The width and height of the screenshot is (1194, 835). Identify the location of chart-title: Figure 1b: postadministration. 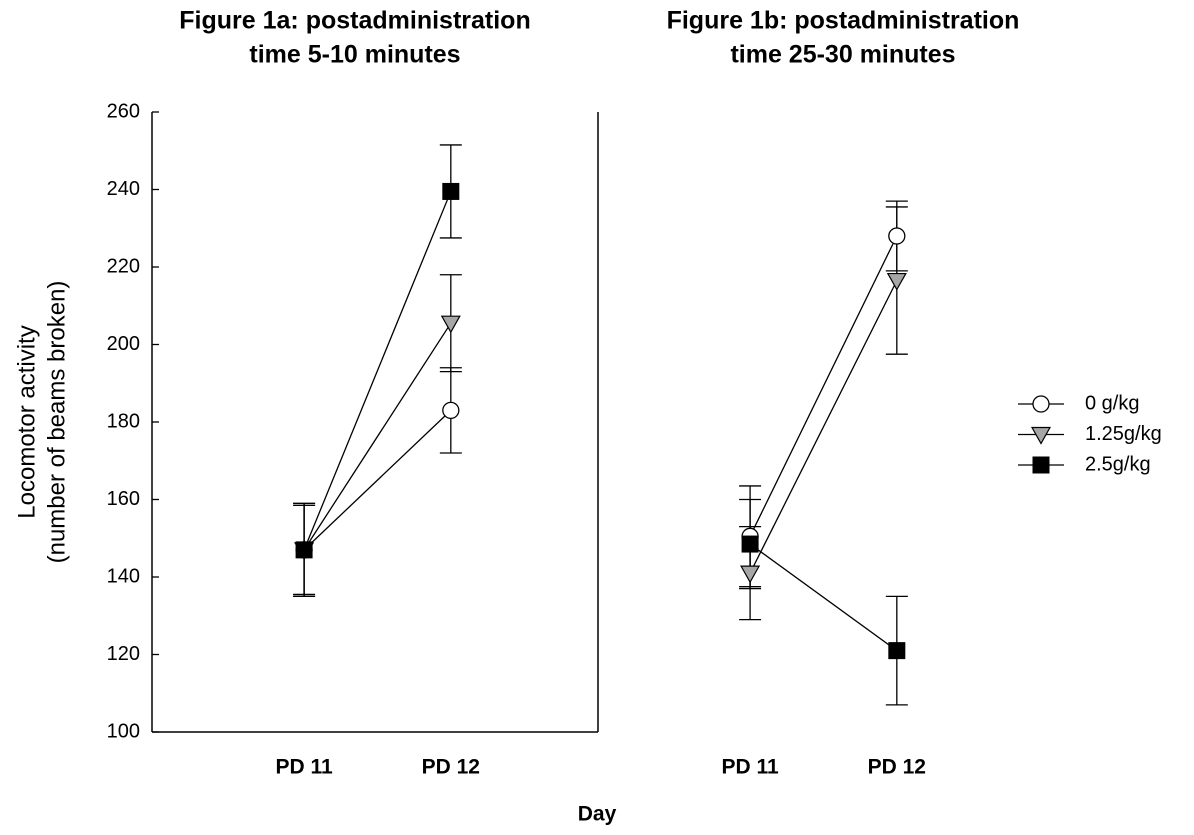
(843, 21).